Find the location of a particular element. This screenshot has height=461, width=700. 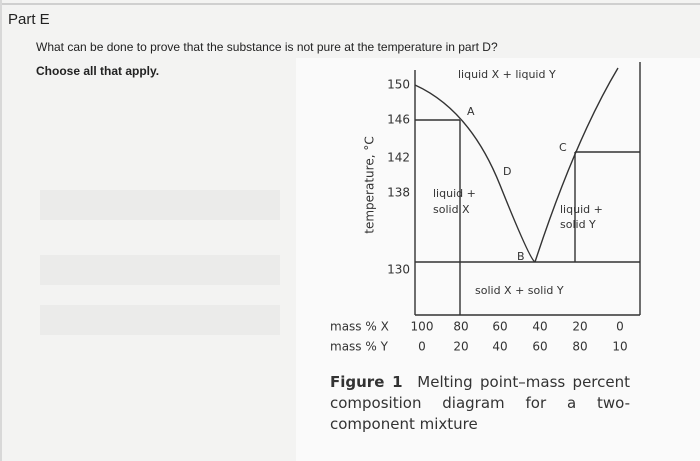

y-tick-label: 130 is located at coordinates (398, 270).